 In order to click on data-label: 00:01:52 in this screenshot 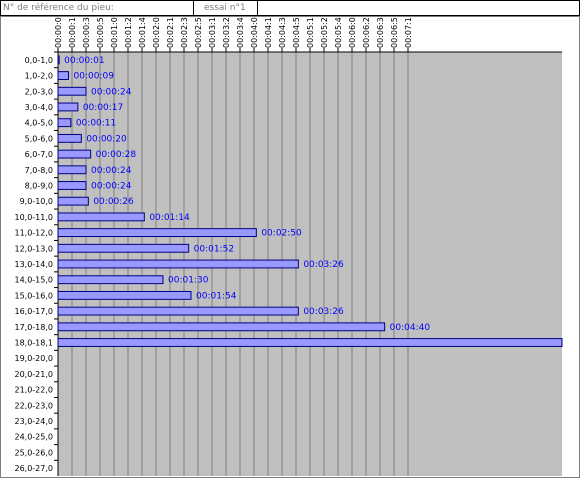, I will do `click(214, 249)`.